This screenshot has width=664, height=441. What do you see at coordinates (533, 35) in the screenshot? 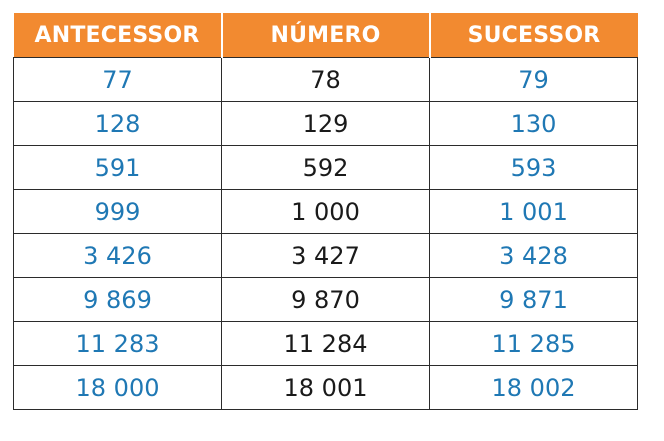
I see `header-sucessor: SUCESSOR` at bounding box center [533, 35].